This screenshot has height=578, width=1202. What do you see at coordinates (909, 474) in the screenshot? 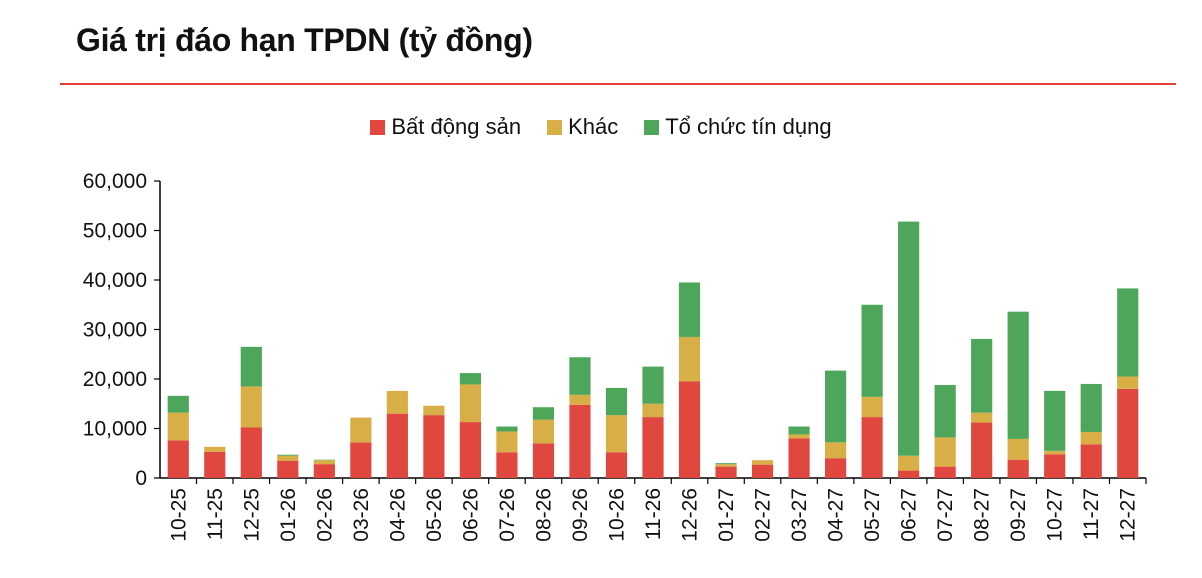
I see `bar-segment-06-27-s0` at bounding box center [909, 474].